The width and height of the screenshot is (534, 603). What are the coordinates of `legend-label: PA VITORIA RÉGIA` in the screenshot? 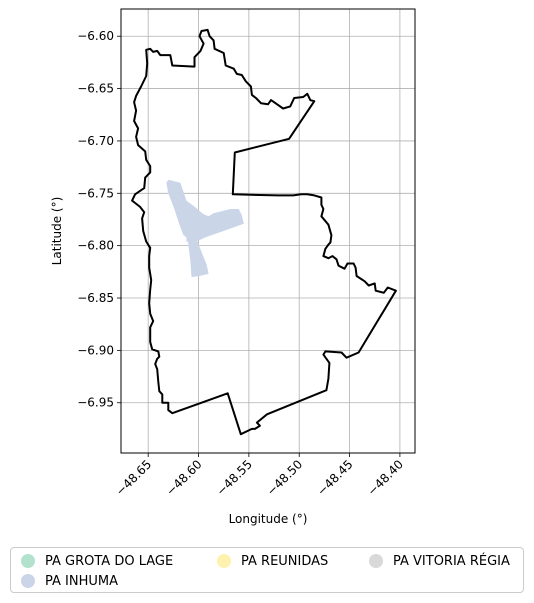 It's located at (451, 561).